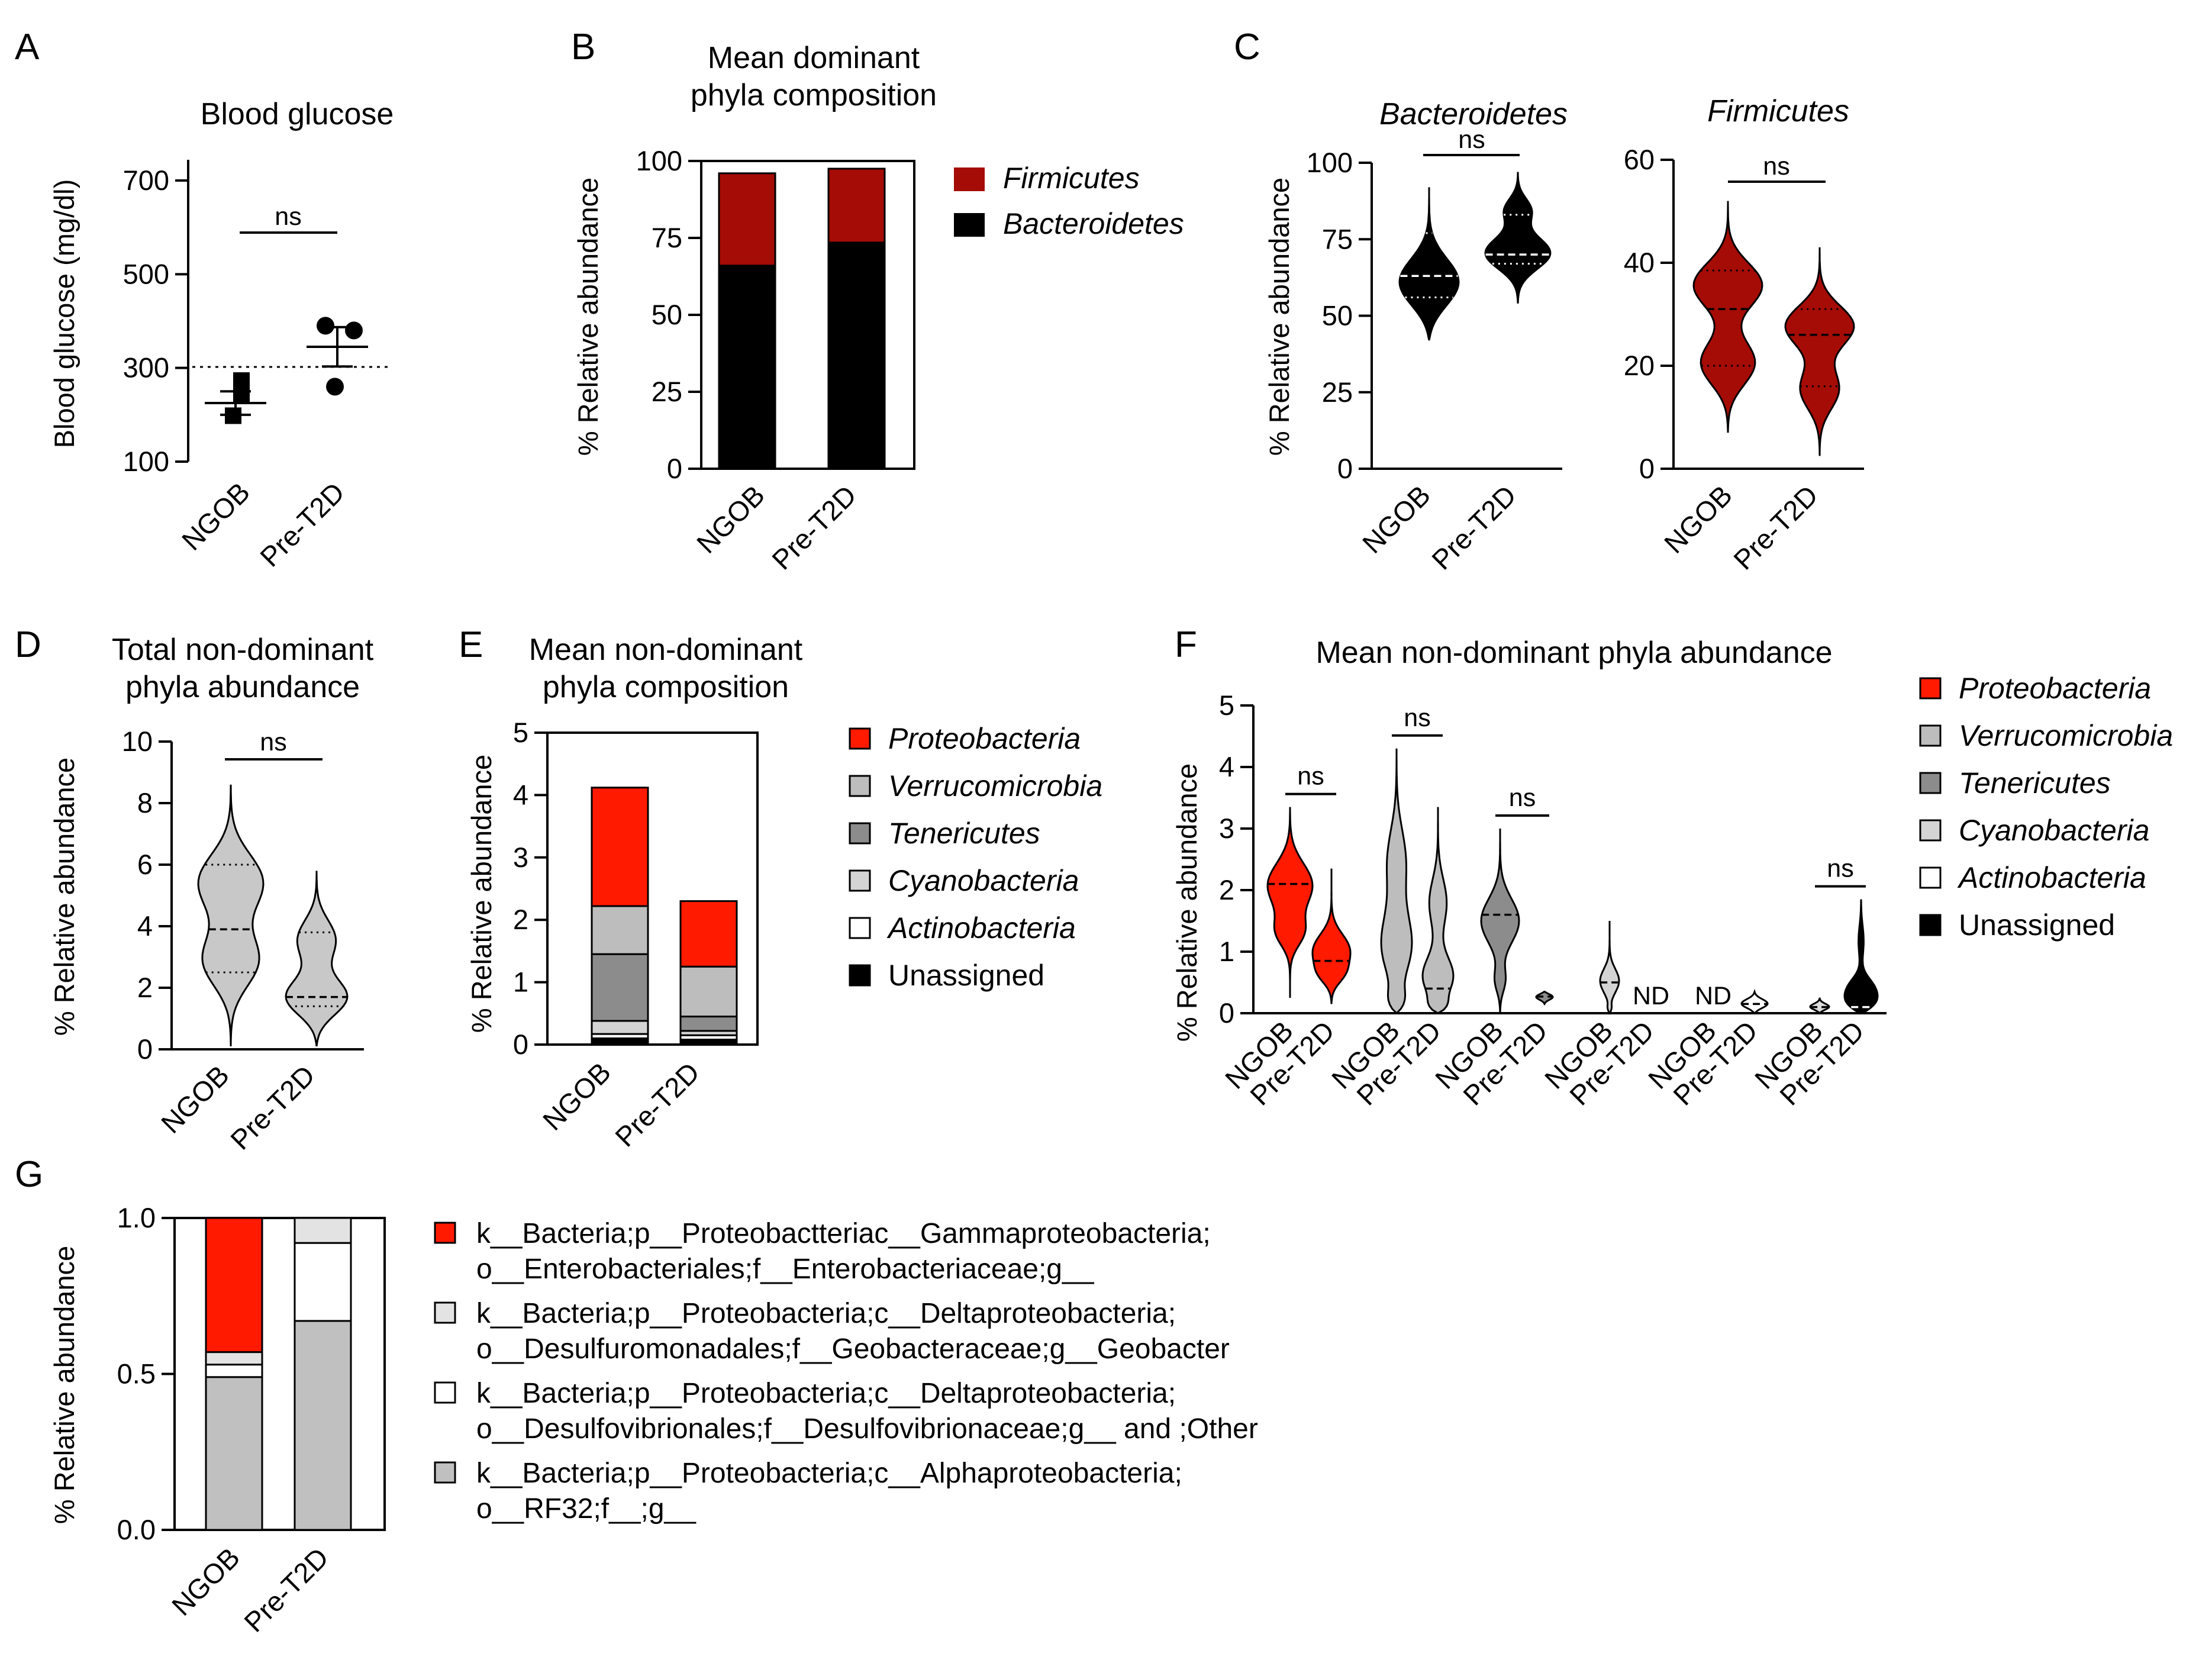 The height and width of the screenshot is (1666, 2212). I want to click on panel-c-left-y-tick-label: 100, so click(1330, 162).